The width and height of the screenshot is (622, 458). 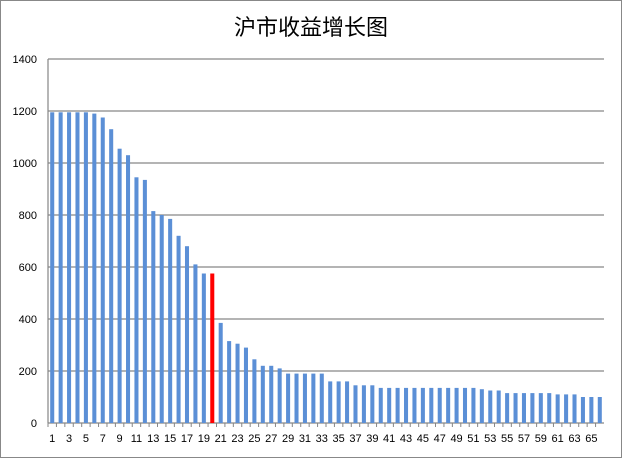 What do you see at coordinates (212, 348) in the screenshot?
I see `highlighted-bar` at bounding box center [212, 348].